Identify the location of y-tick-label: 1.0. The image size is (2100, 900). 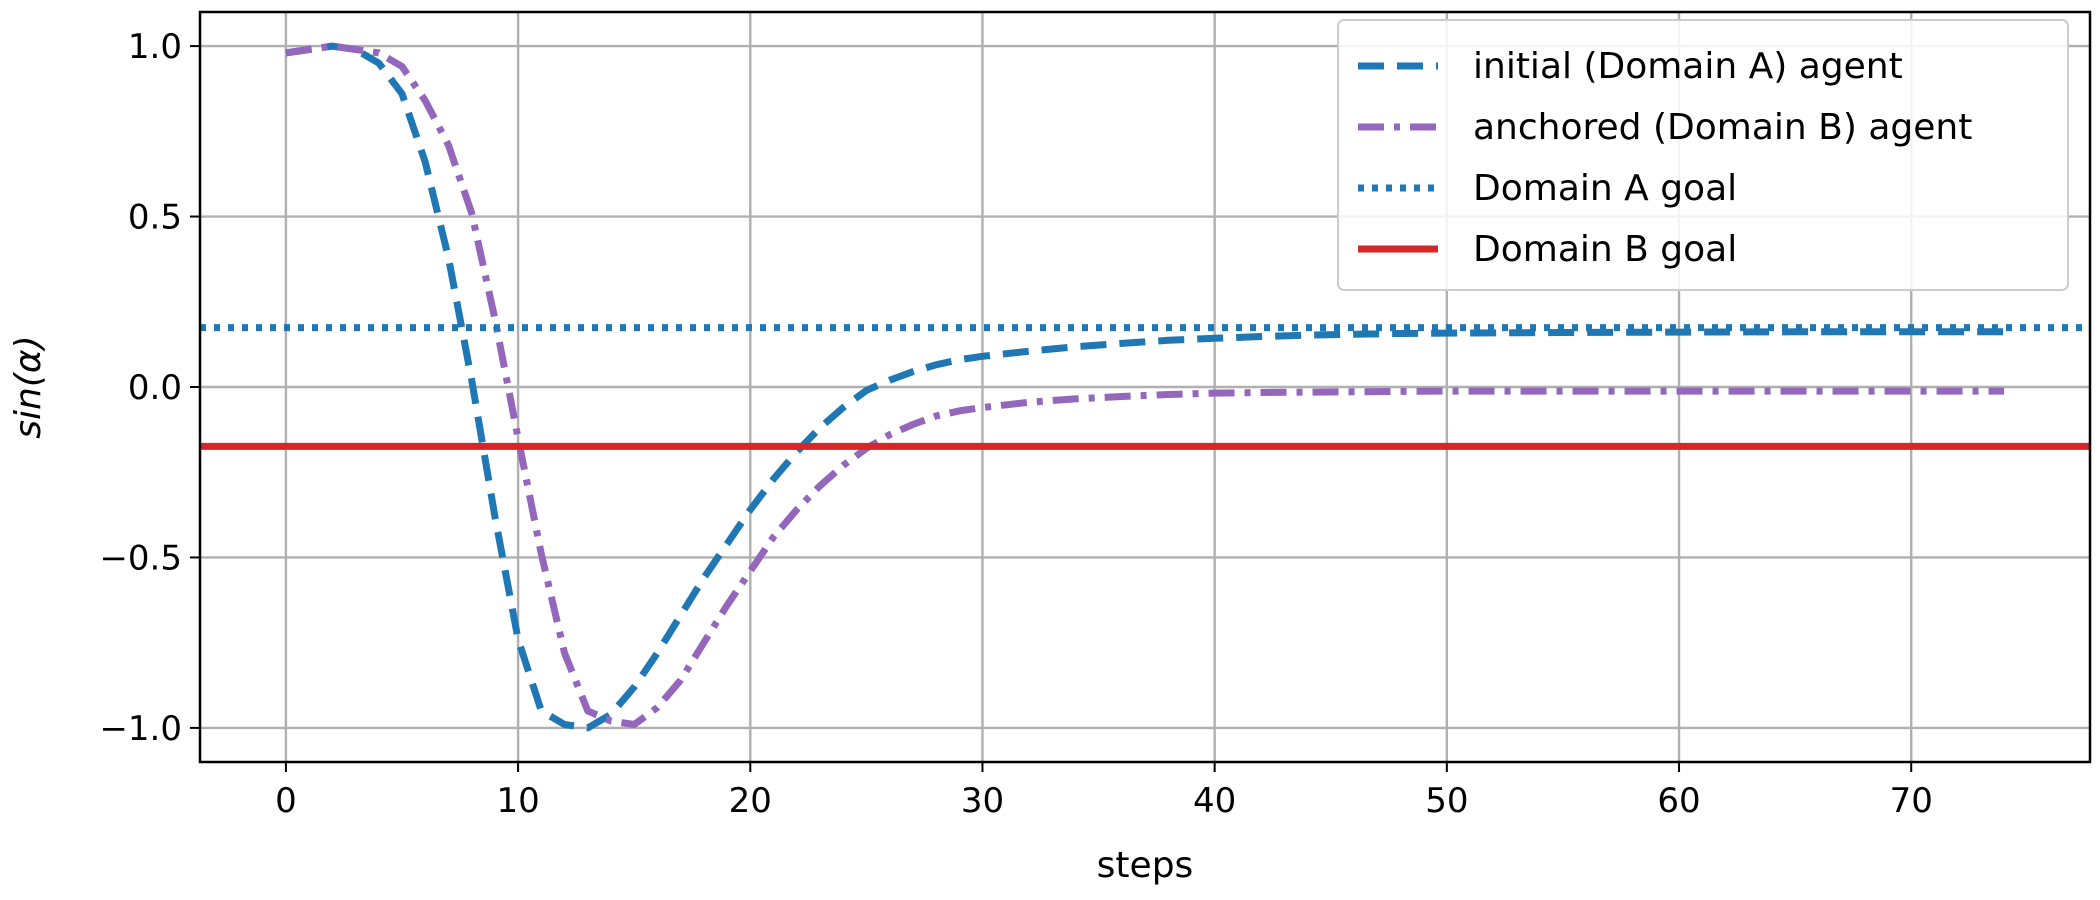
(155, 47).